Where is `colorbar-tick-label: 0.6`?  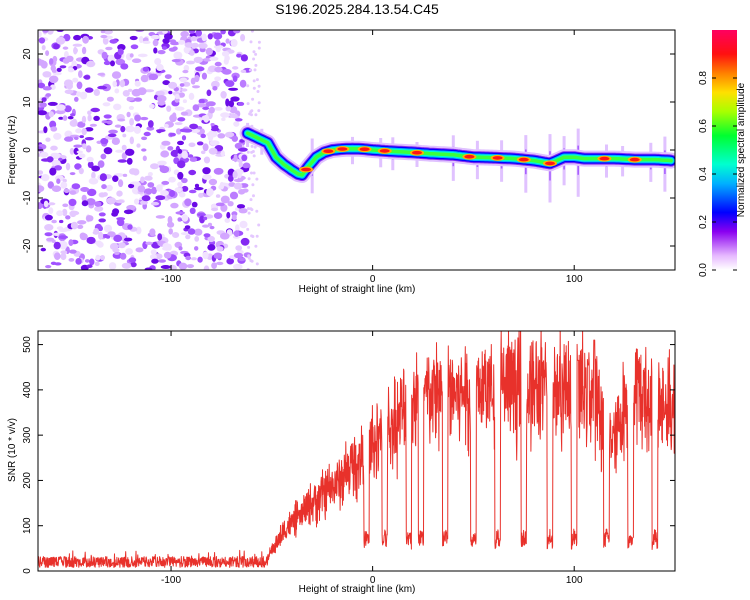
colorbar-tick-label: 0.6 is located at coordinates (703, 126).